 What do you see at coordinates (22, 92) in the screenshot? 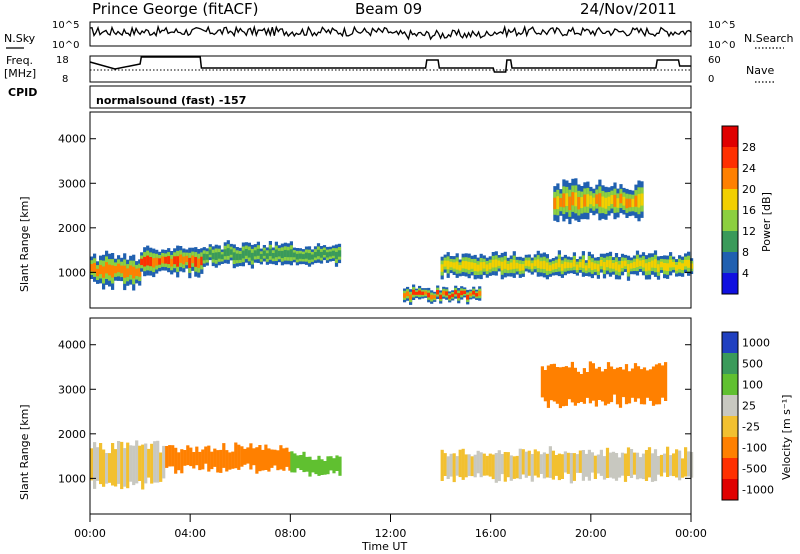
I see `cpid-label: CPID` at bounding box center [22, 92].